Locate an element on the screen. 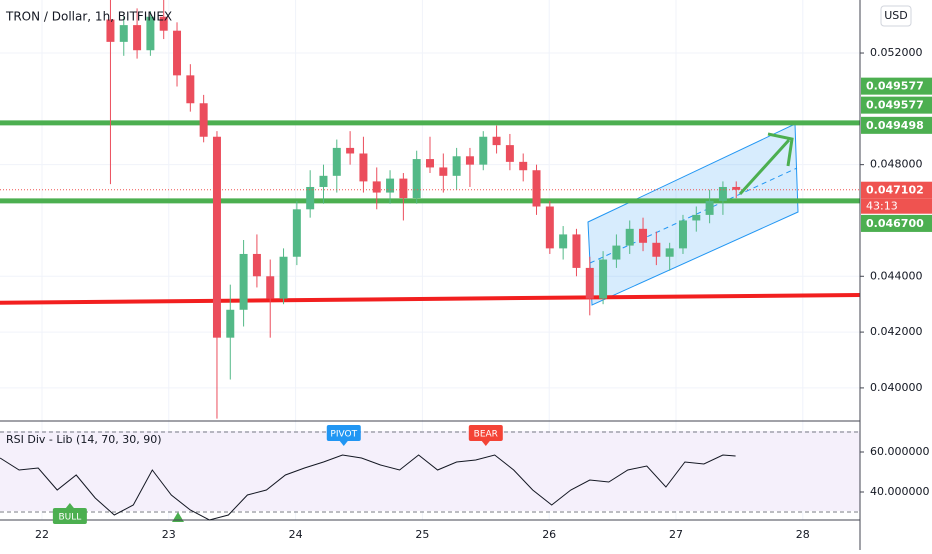 This screenshot has height=554, width=932. x-tick-label: 28 is located at coordinates (803, 534).